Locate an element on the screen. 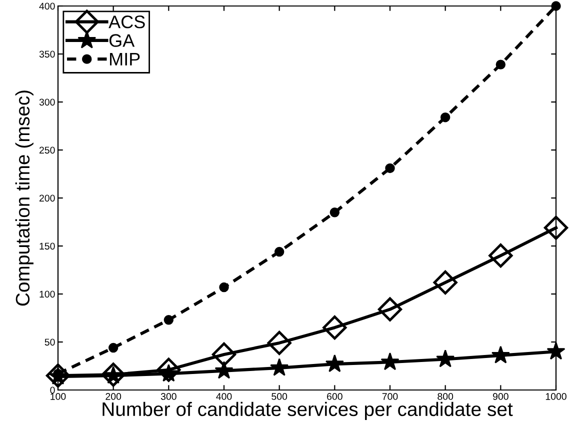  x-tick-label: 800 is located at coordinates (446, 396).